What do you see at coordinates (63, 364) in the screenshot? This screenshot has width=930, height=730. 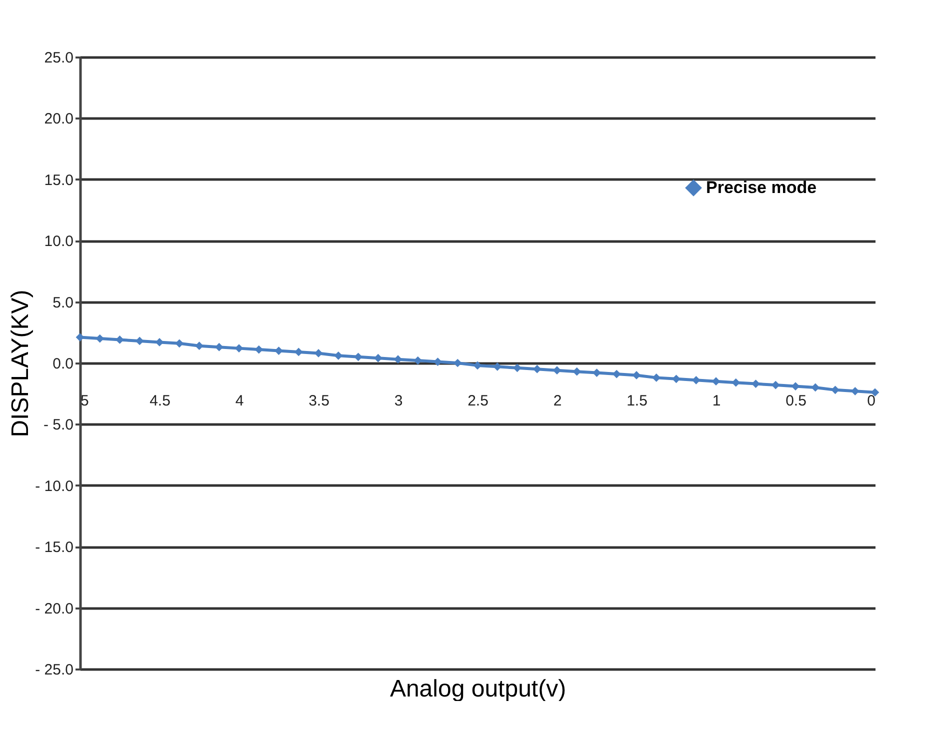 I see `y-tick-label: 0.0` at bounding box center [63, 364].